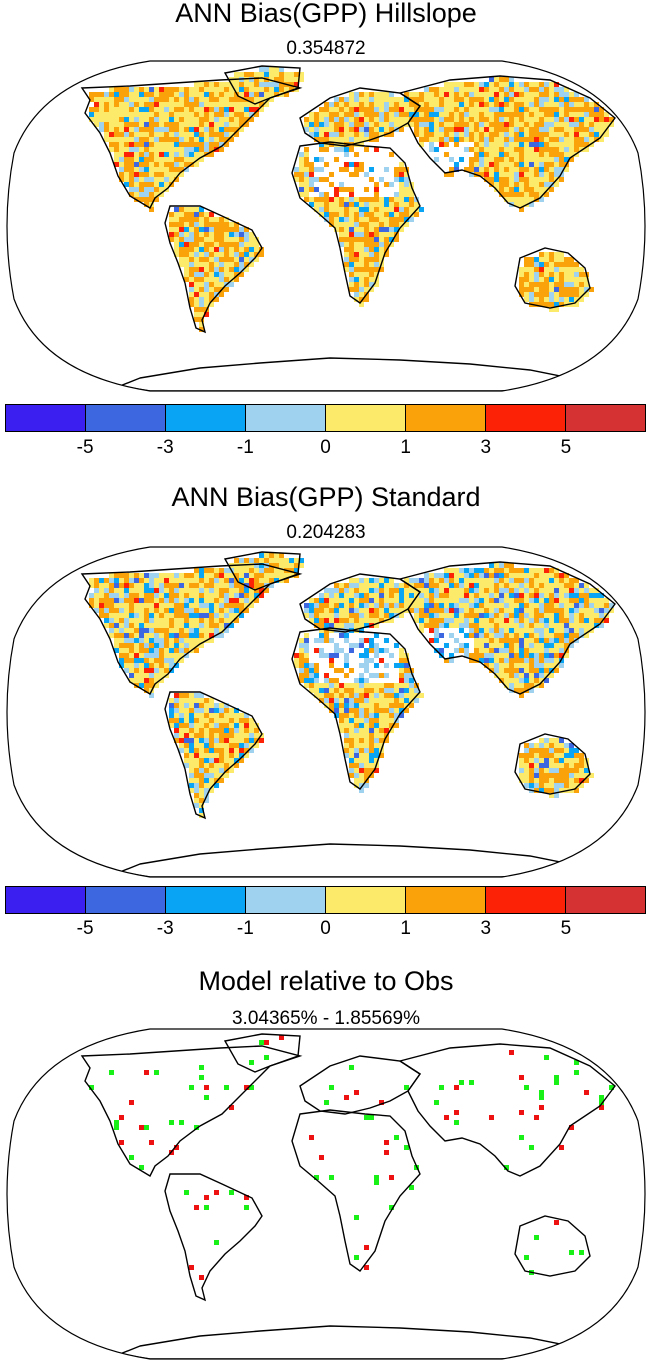 Image resolution: width=652 pixels, height=1362 pixels. Describe the element at coordinates (326, 48) in the screenshot. I see `panel-1-subtitle: 0.354872` at that location.